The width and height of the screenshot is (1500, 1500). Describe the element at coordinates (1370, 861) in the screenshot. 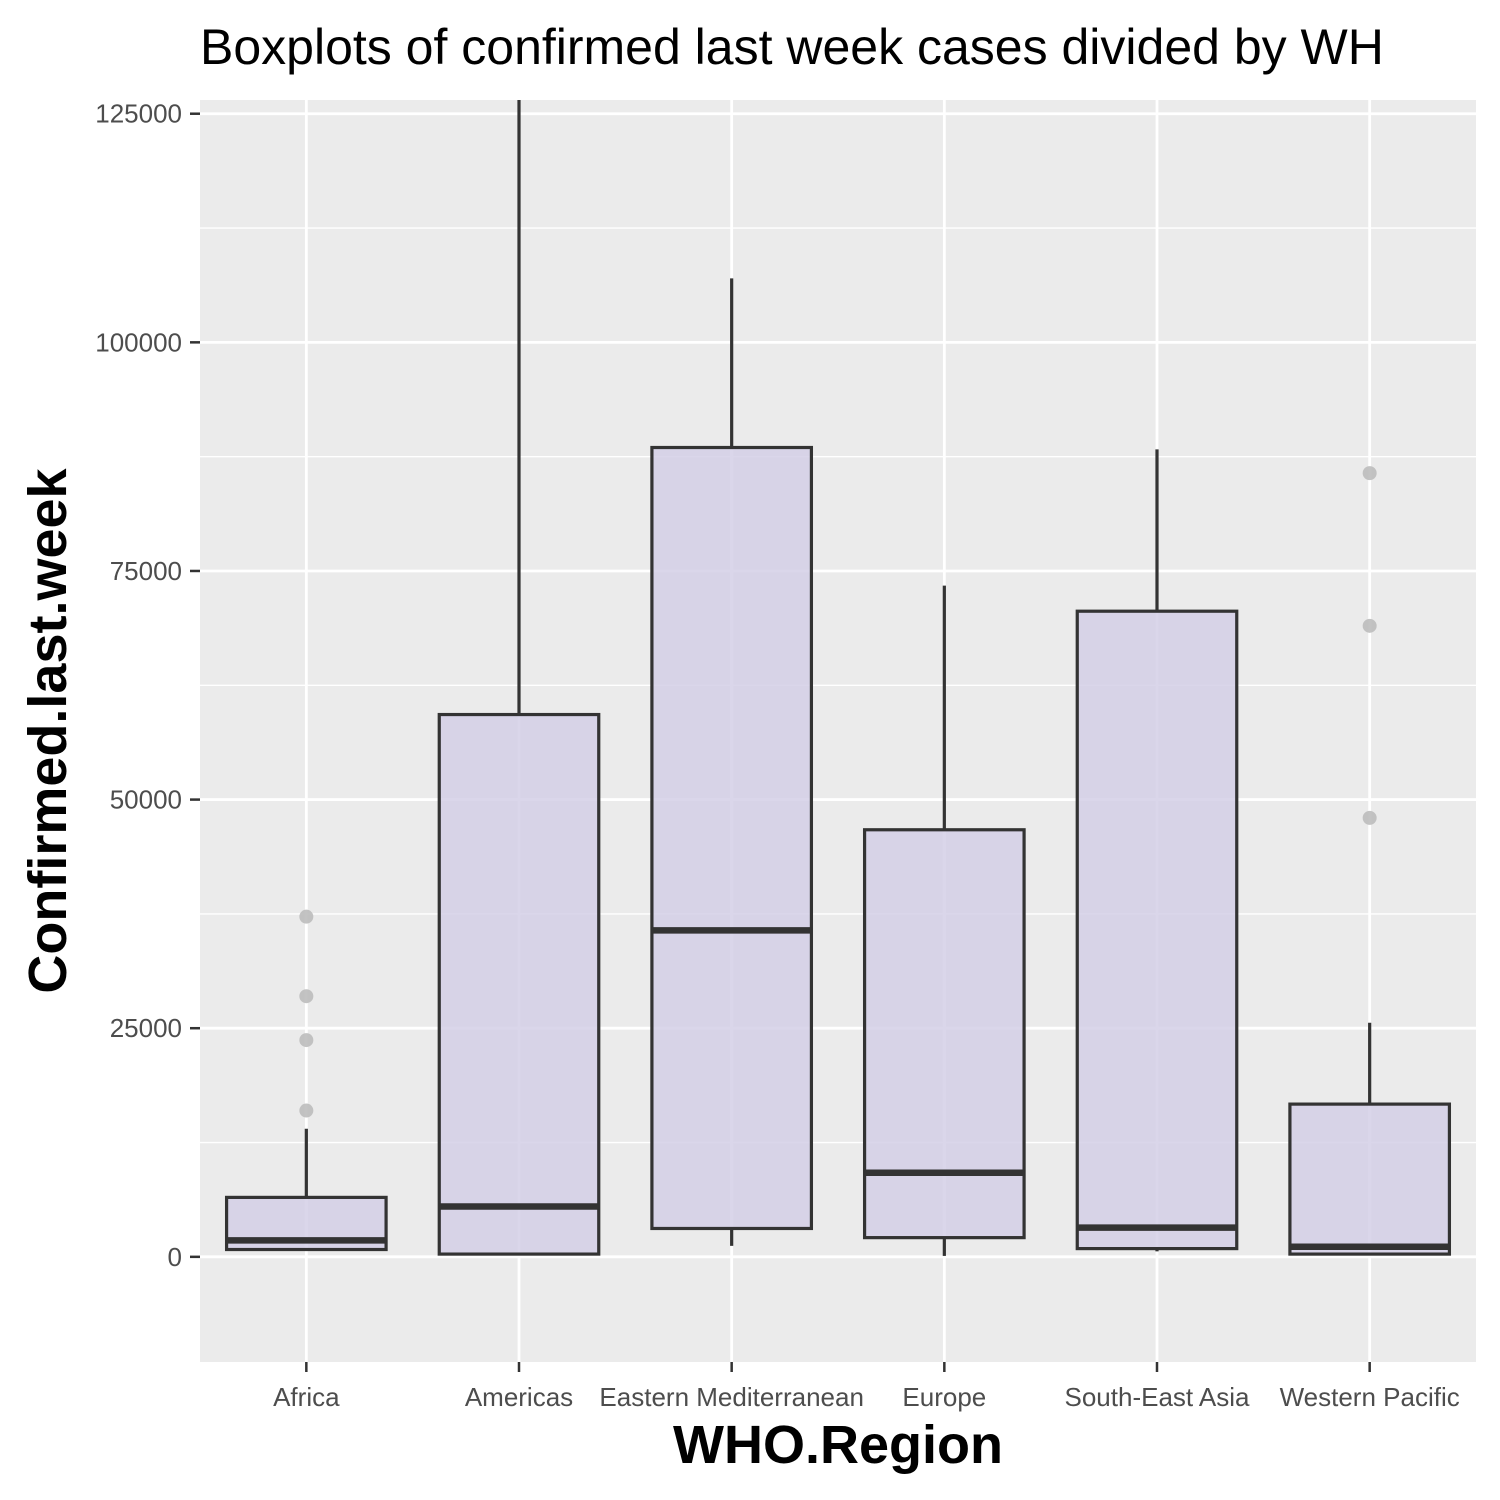

I see `box-western-pacific` at that location.